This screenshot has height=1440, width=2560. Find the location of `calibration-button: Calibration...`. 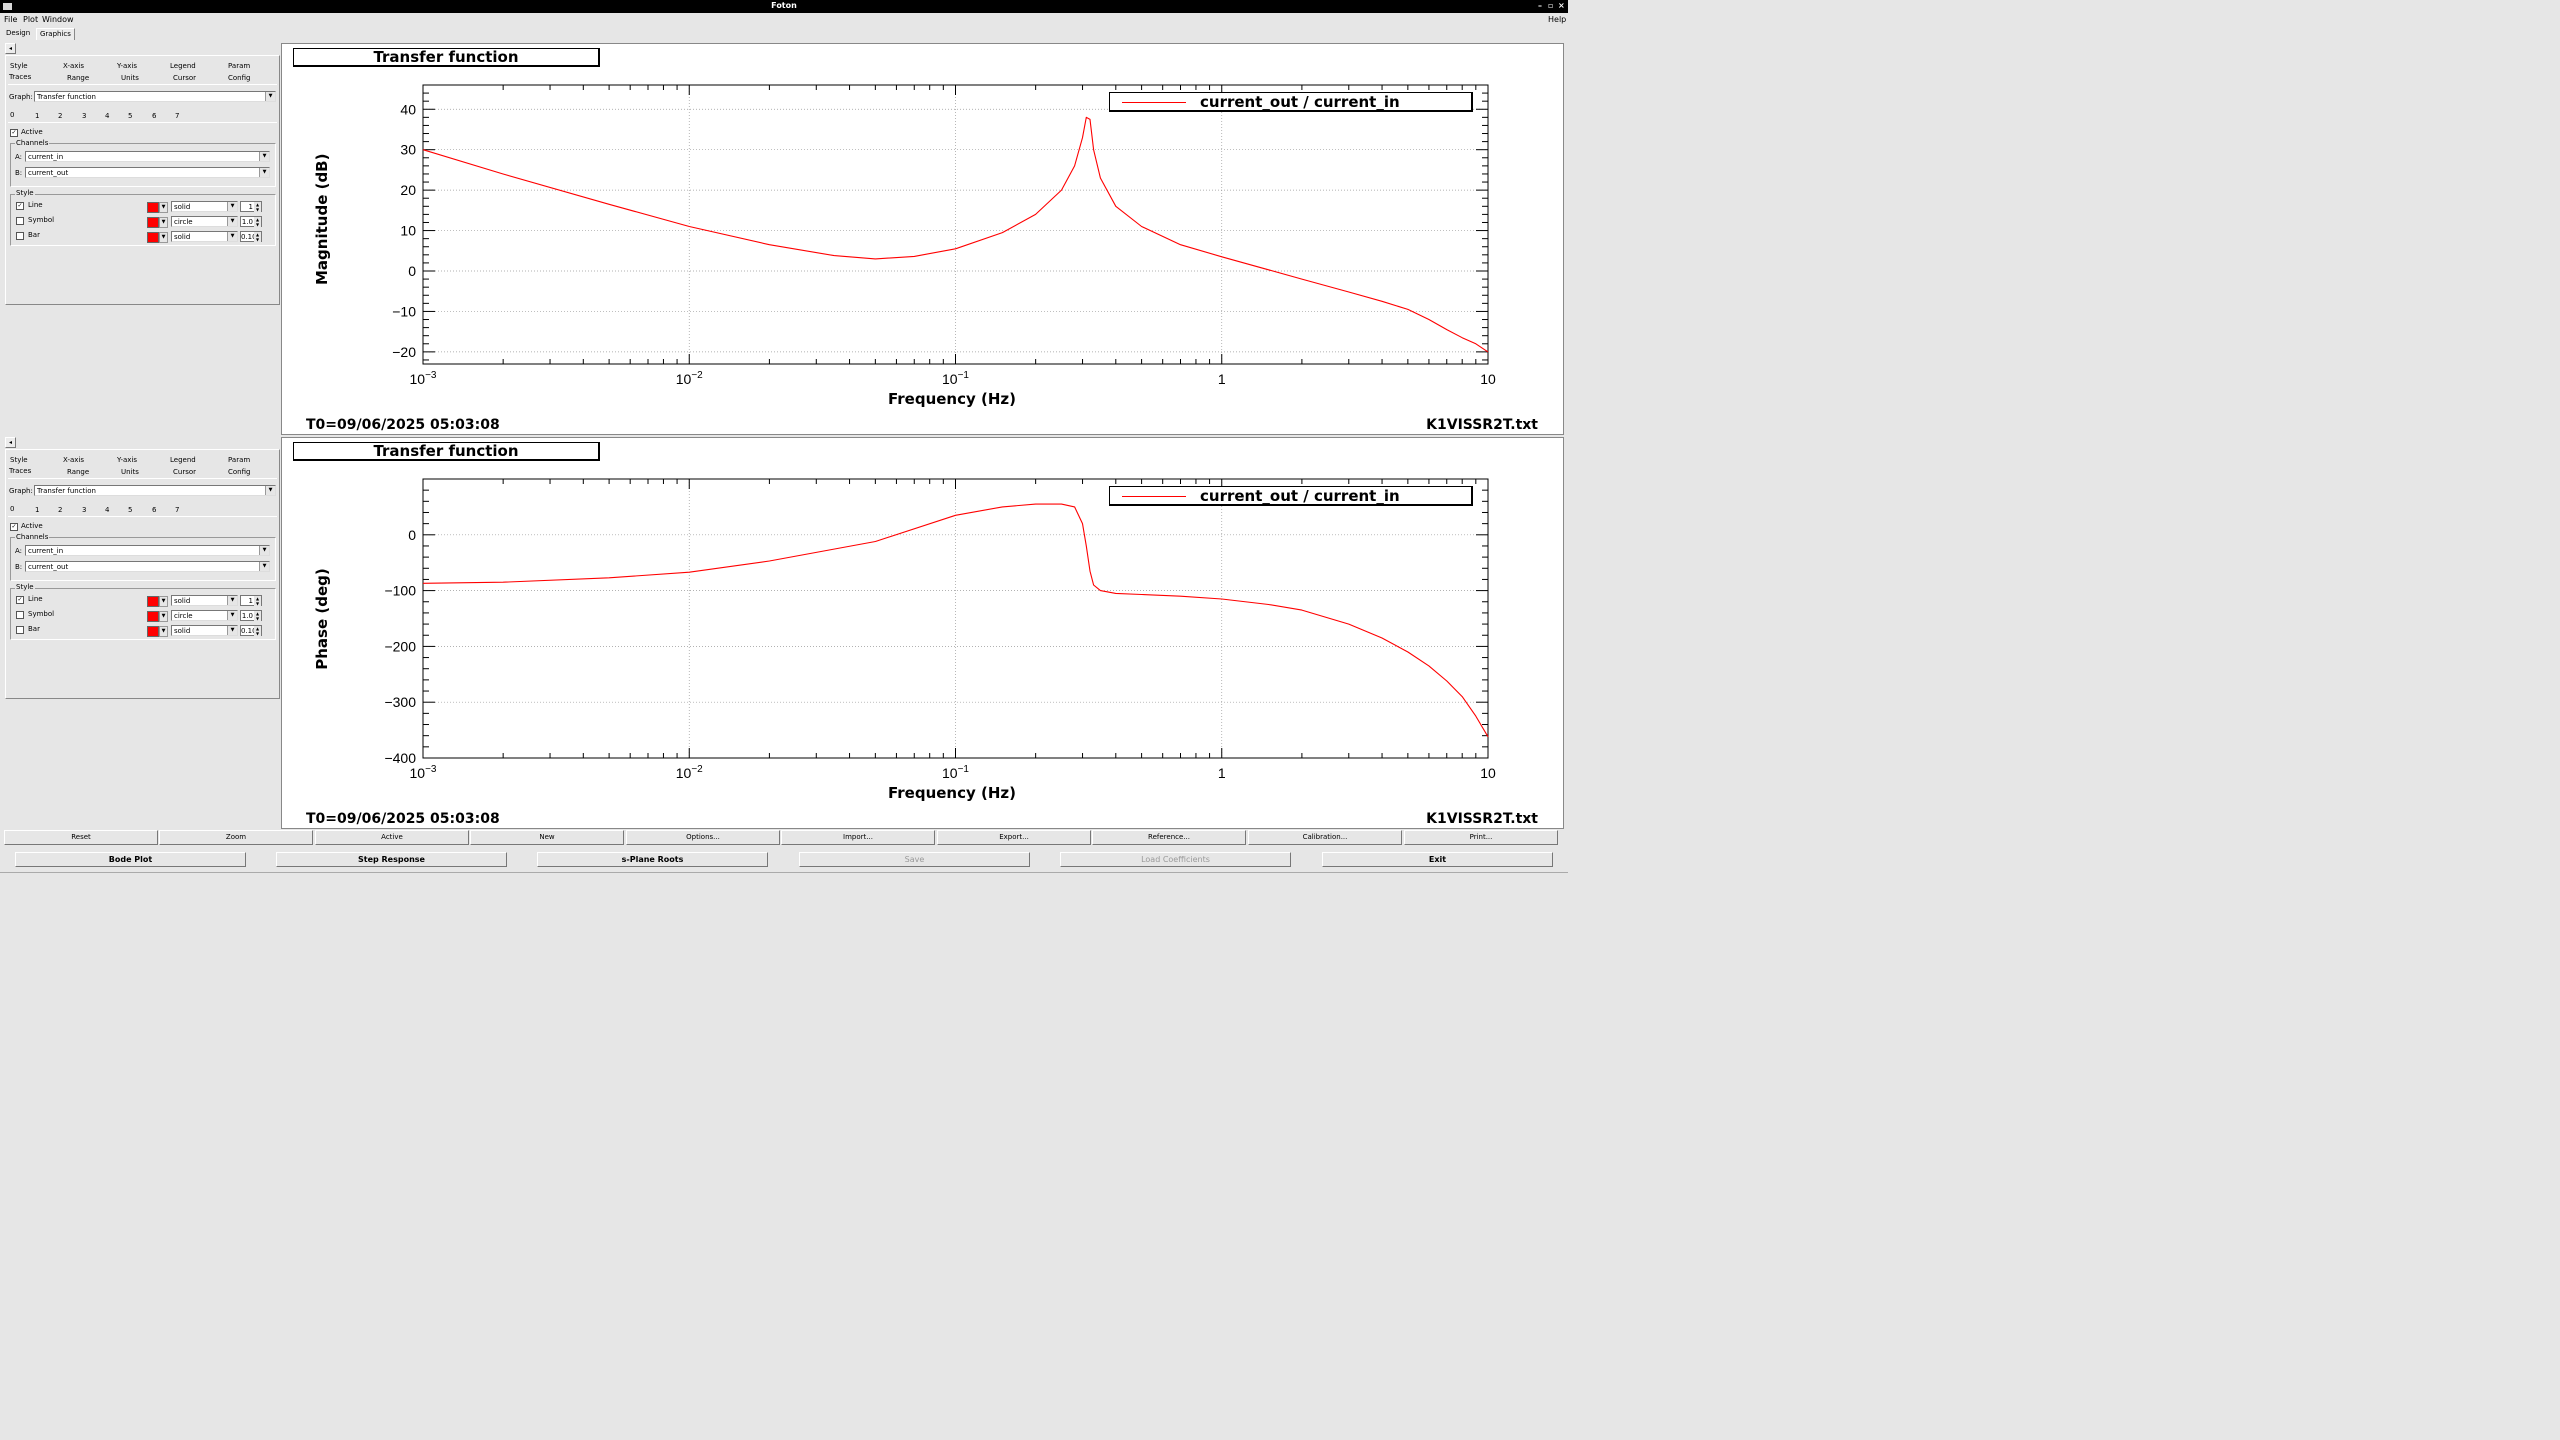

calibration-button: Calibration... is located at coordinates (1325, 837).